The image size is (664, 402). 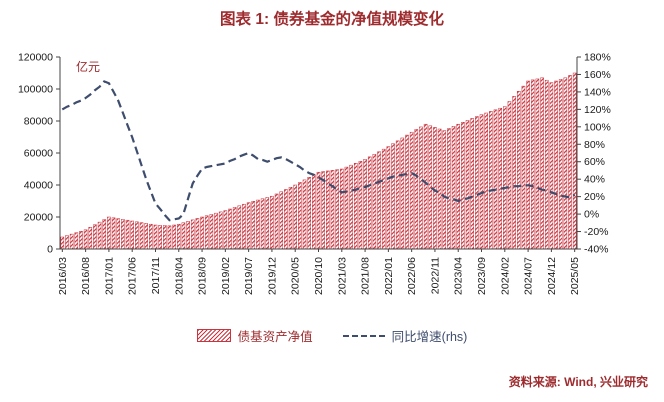 What do you see at coordinates (226, 276) in the screenshot?
I see `svg-text: 2019/02` at bounding box center [226, 276].